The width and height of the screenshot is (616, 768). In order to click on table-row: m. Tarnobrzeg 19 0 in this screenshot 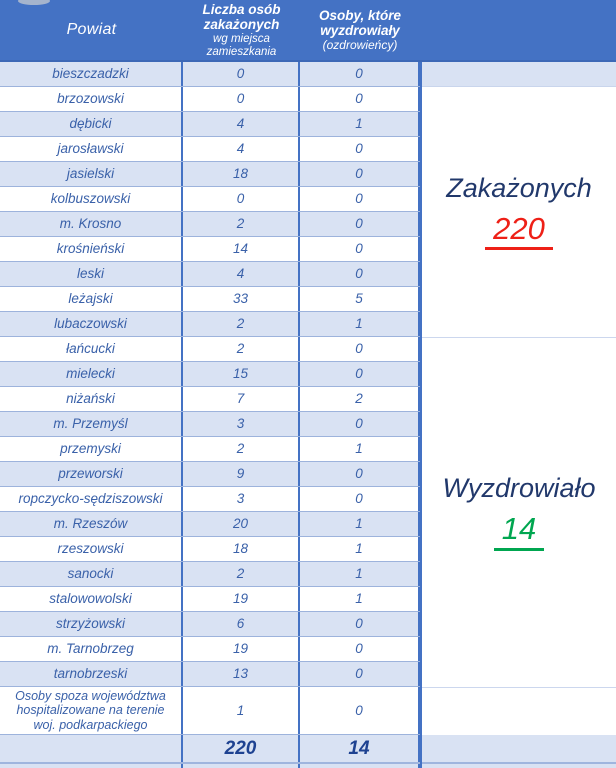, I will do `click(210, 649)`.